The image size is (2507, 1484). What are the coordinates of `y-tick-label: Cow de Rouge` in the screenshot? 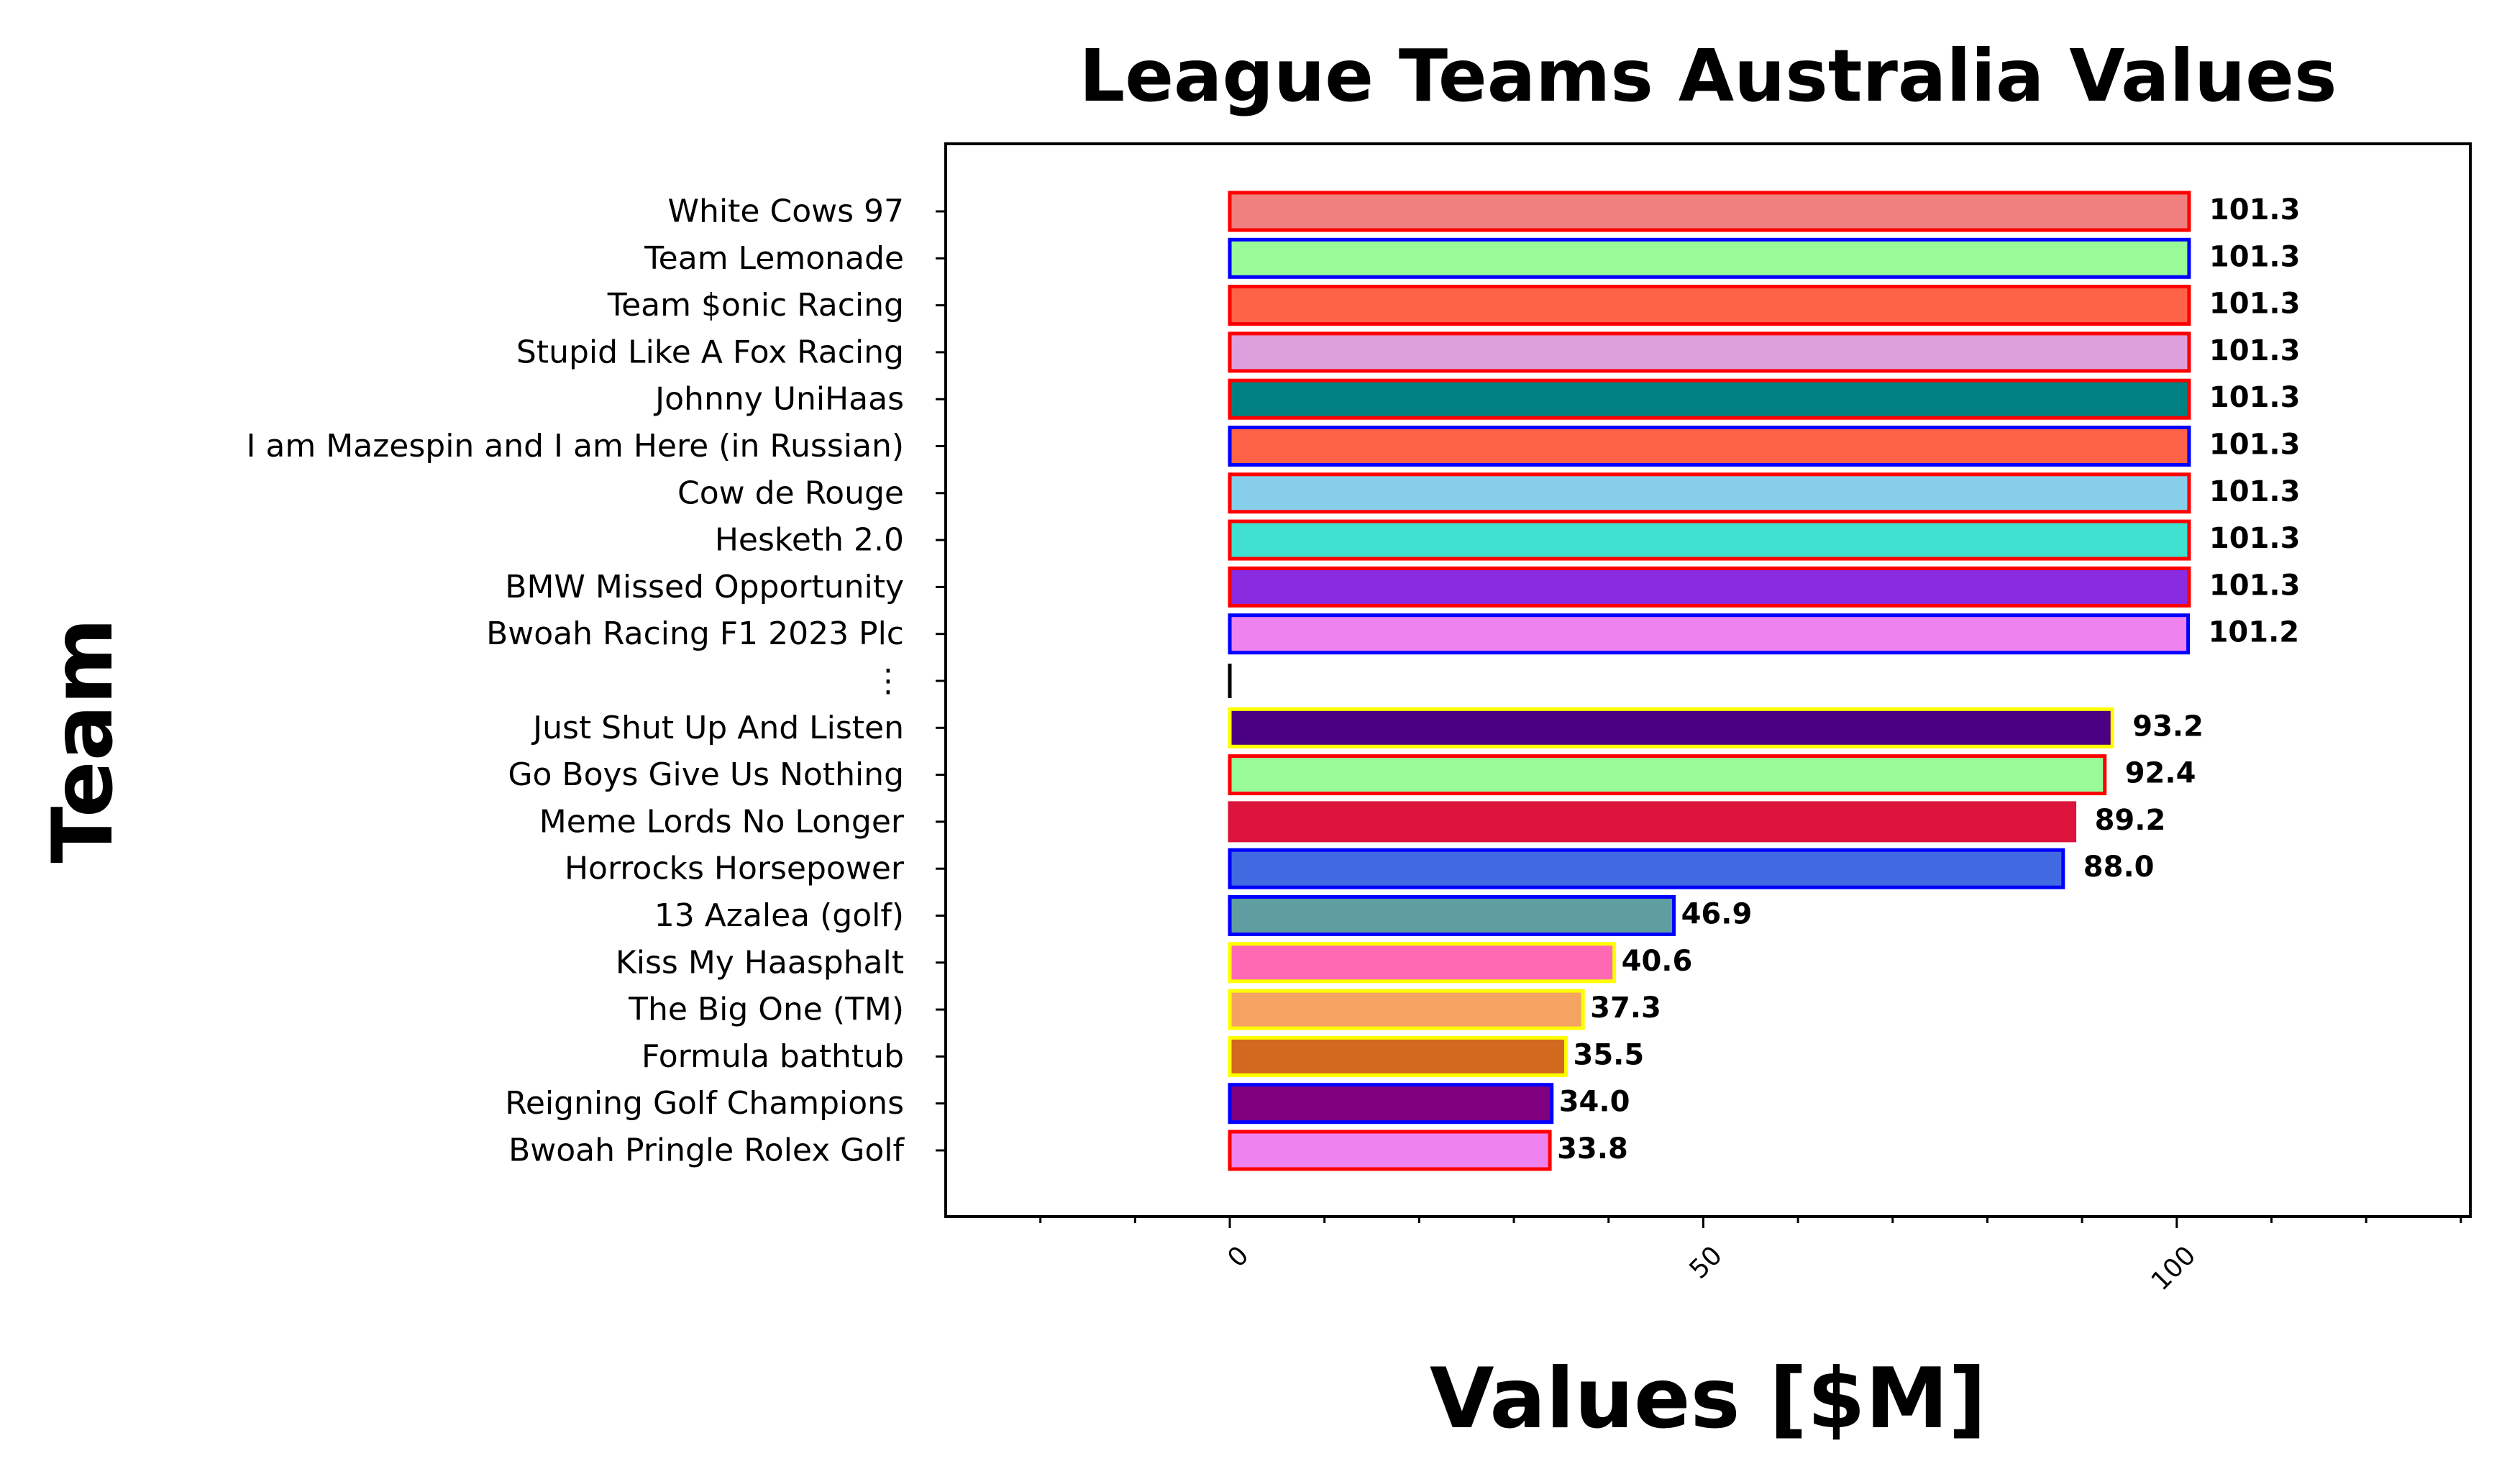 It's located at (790, 493).